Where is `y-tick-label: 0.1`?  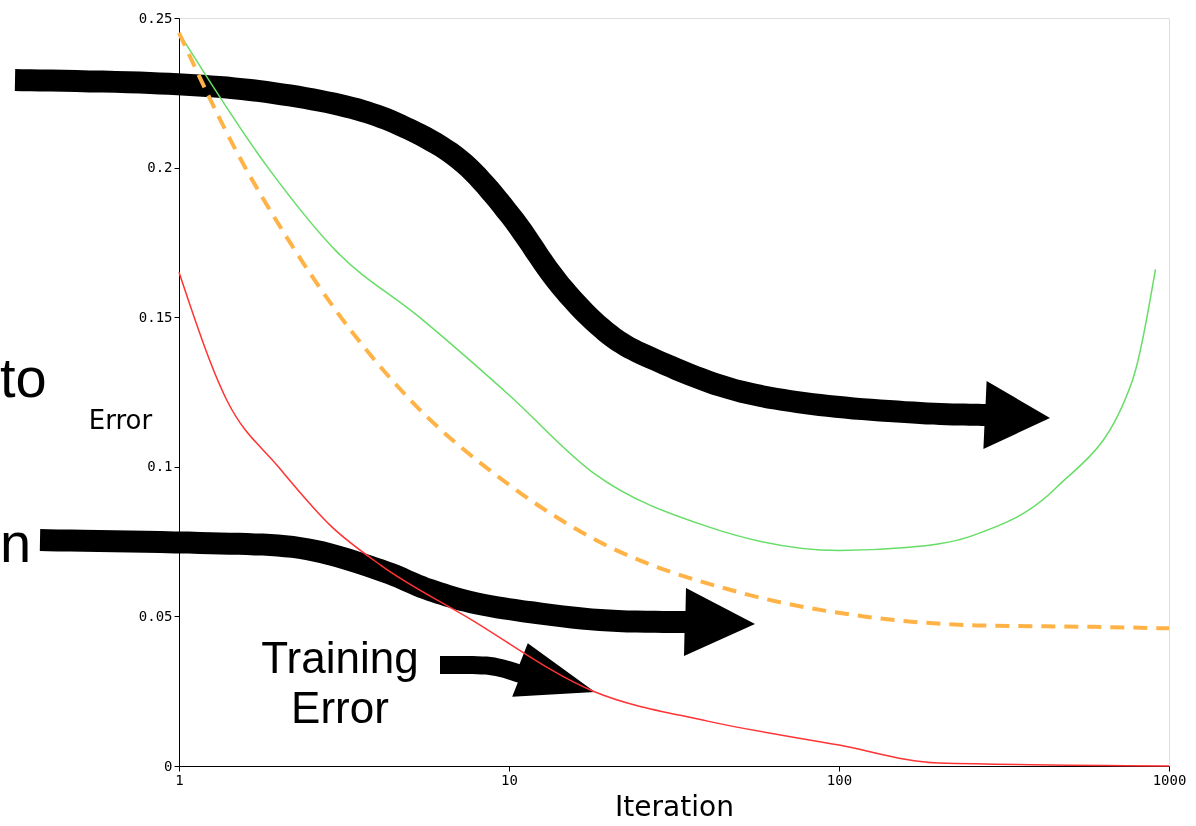 y-tick-label: 0.1 is located at coordinates (160, 466).